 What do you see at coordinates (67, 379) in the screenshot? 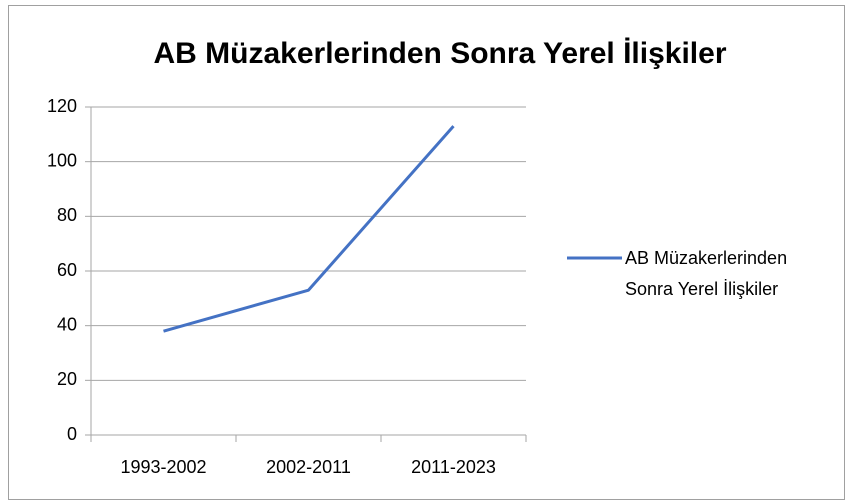
I see `y-tick-label: 20` at bounding box center [67, 379].